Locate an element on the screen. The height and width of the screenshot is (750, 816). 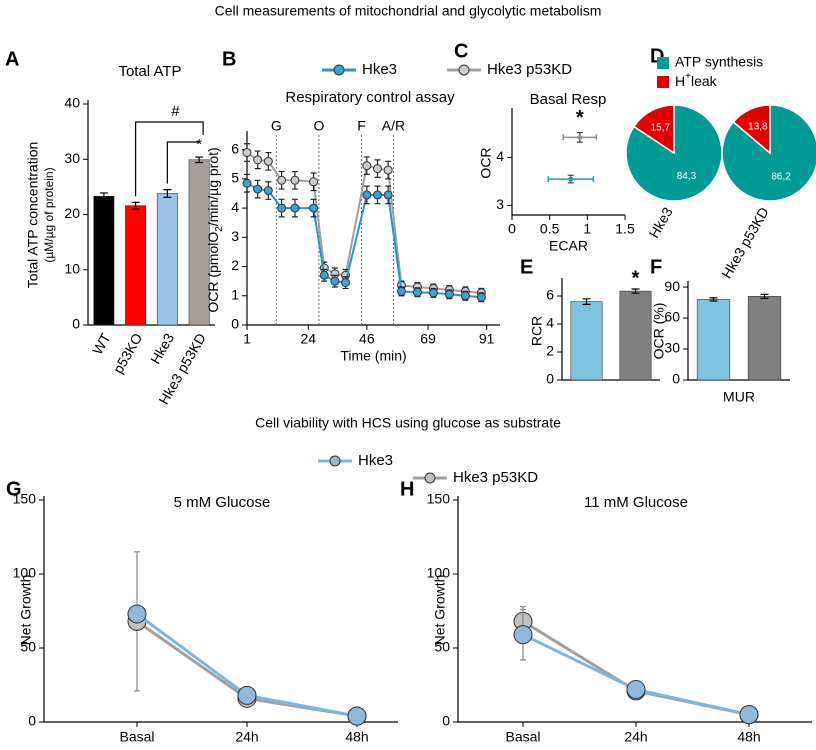
y-tick-label: 2 is located at coordinates (235, 265).